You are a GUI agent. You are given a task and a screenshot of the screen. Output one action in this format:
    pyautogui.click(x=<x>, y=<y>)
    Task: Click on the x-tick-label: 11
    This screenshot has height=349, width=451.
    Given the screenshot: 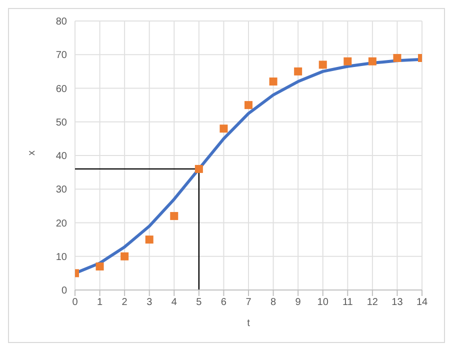 What is the action you would take?
    pyautogui.click(x=348, y=302)
    